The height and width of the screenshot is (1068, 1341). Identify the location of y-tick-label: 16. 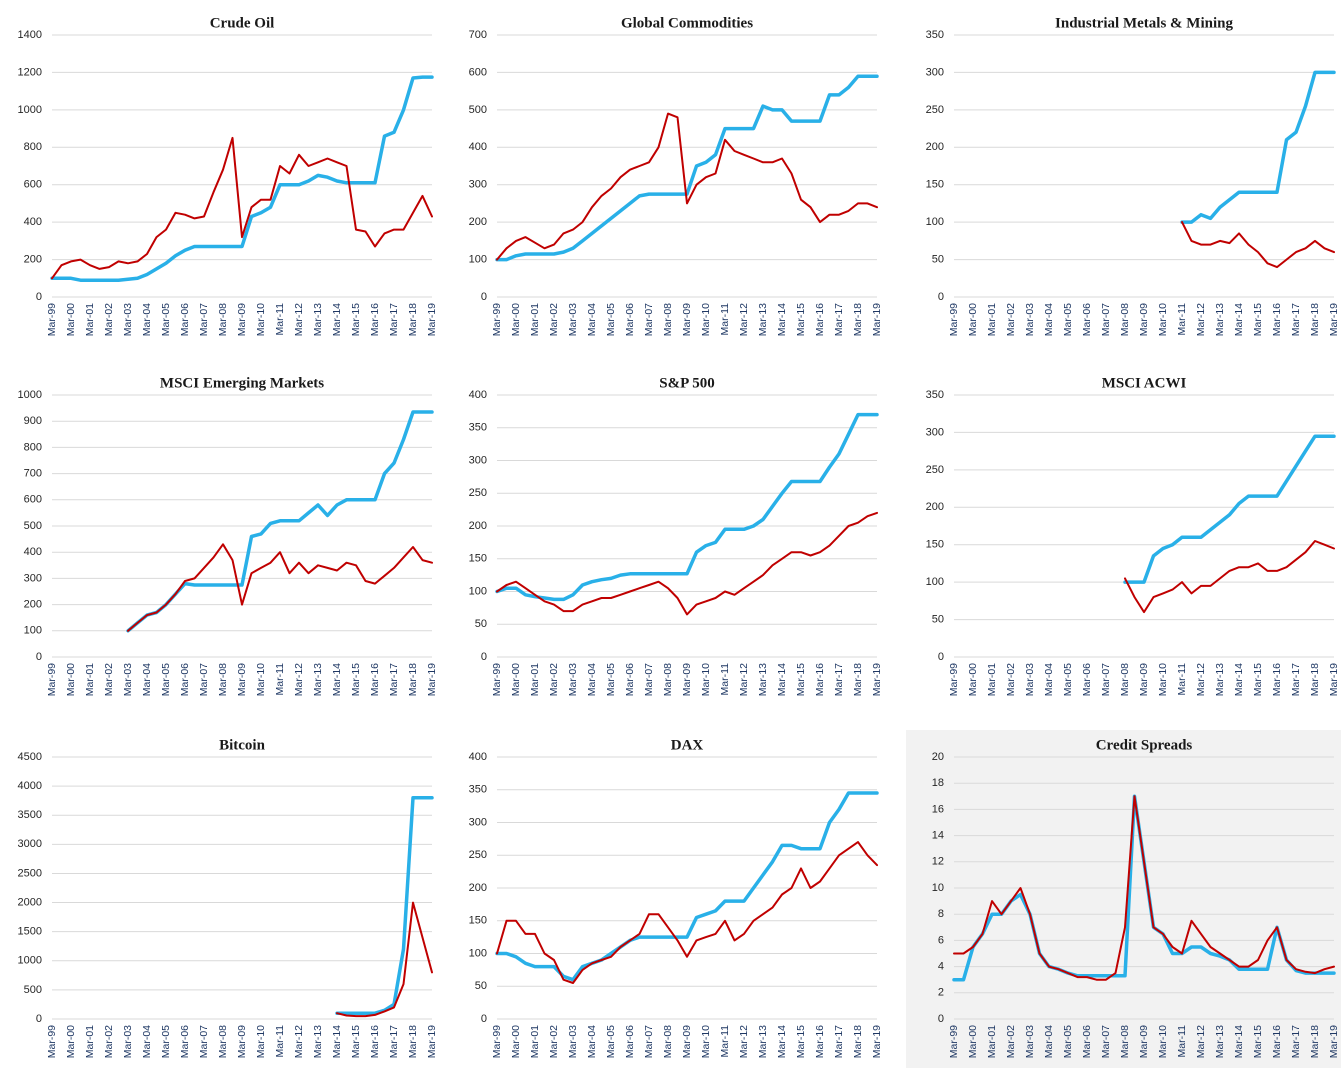
(938, 809).